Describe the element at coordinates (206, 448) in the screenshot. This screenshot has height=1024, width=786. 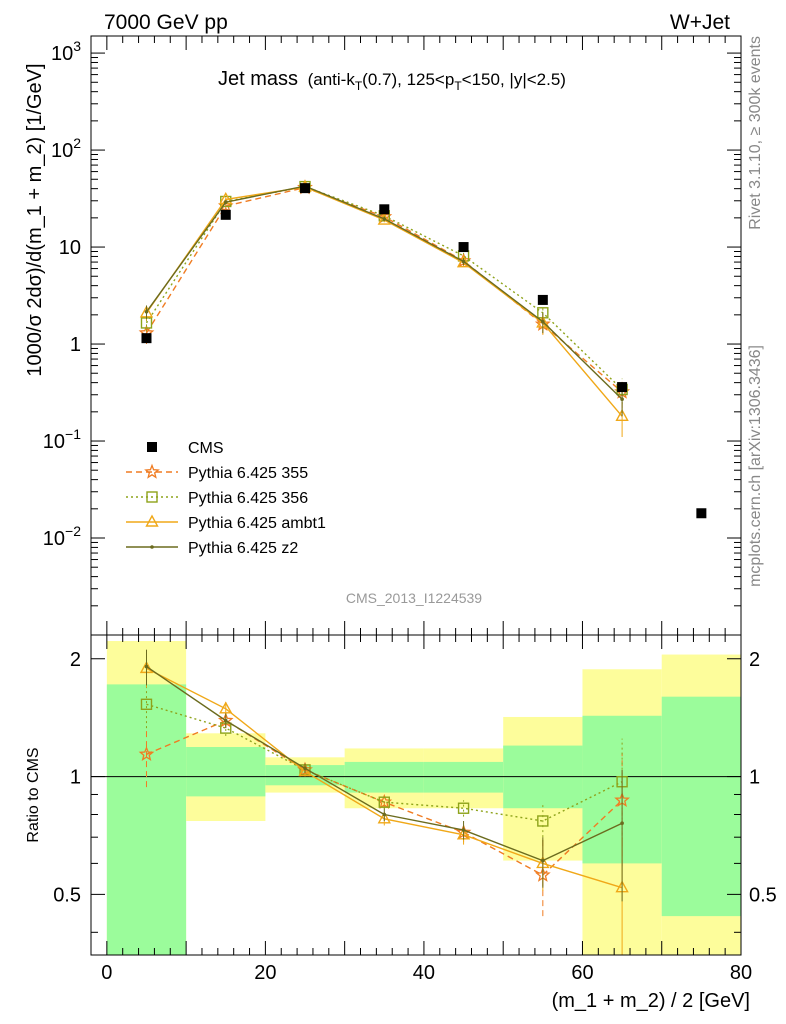
I see `legend-label-cms: CMS` at that location.